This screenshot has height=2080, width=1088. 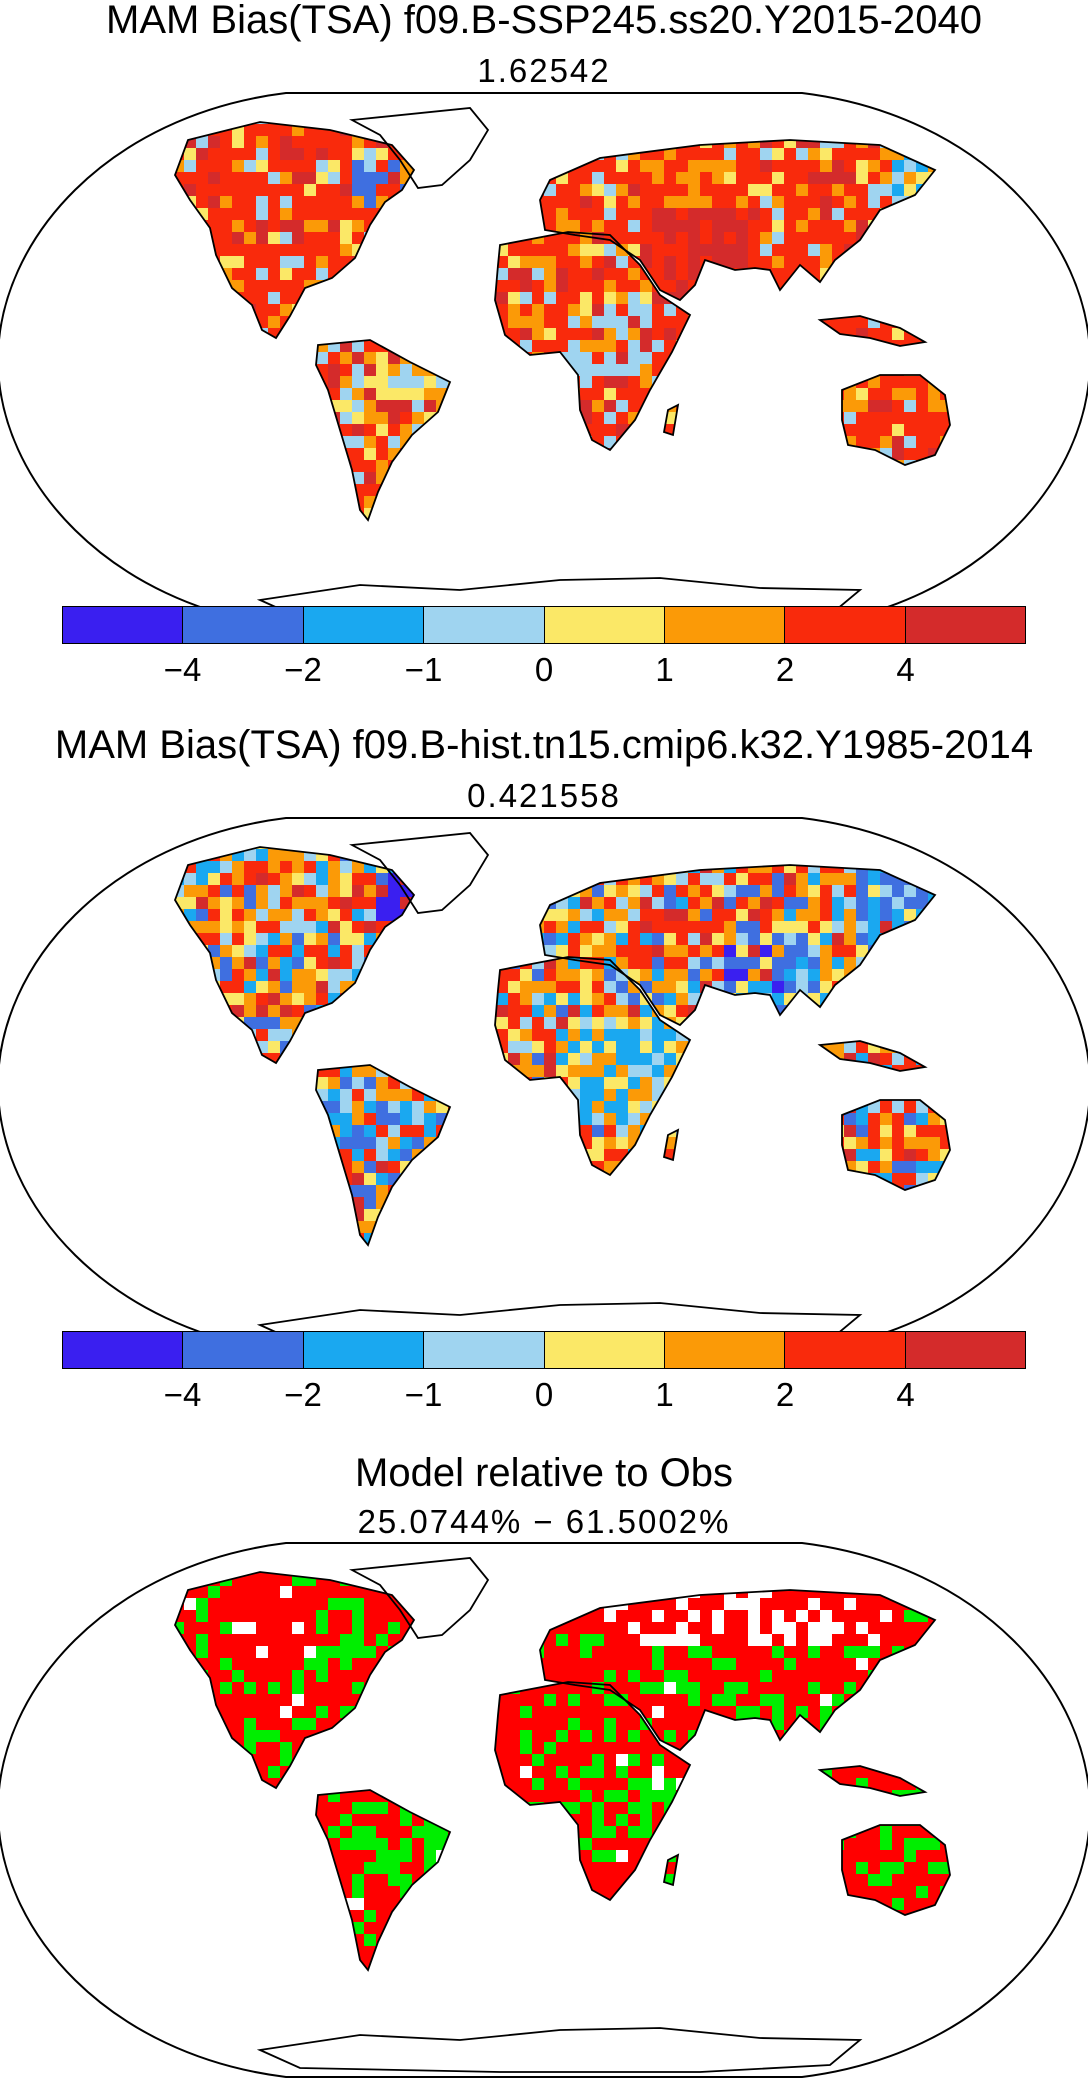 I want to click on panel-2-subtitle: 0.421558, so click(x=544, y=795).